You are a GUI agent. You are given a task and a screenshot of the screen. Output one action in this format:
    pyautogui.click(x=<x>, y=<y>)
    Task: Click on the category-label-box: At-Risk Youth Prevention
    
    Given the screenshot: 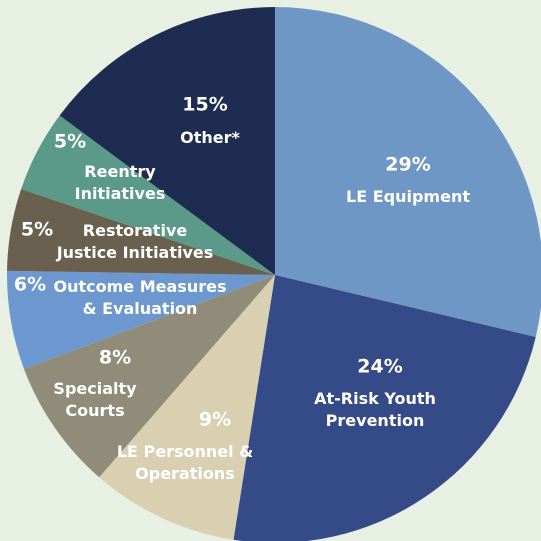 What is the action you would take?
    pyautogui.click(x=375, y=409)
    